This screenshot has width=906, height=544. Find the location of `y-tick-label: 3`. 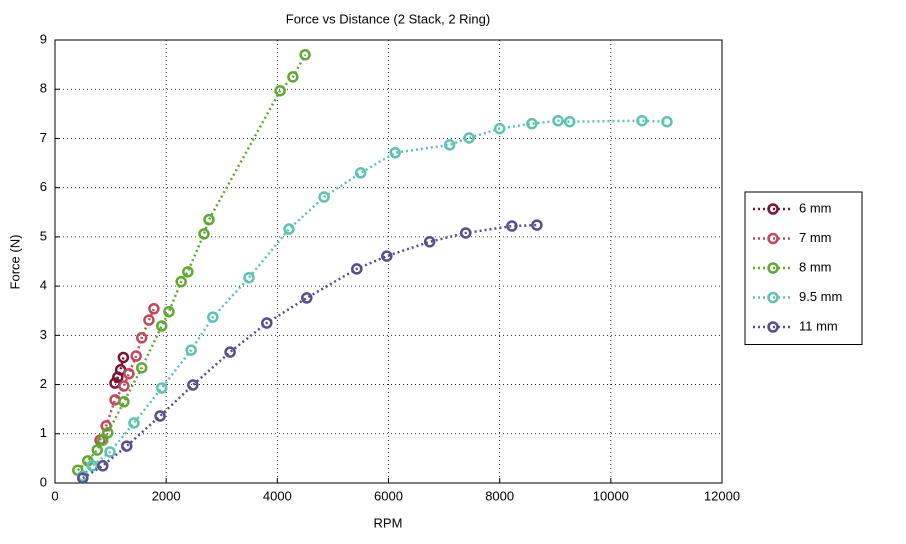

y-tick-label: 3 is located at coordinates (43, 334).